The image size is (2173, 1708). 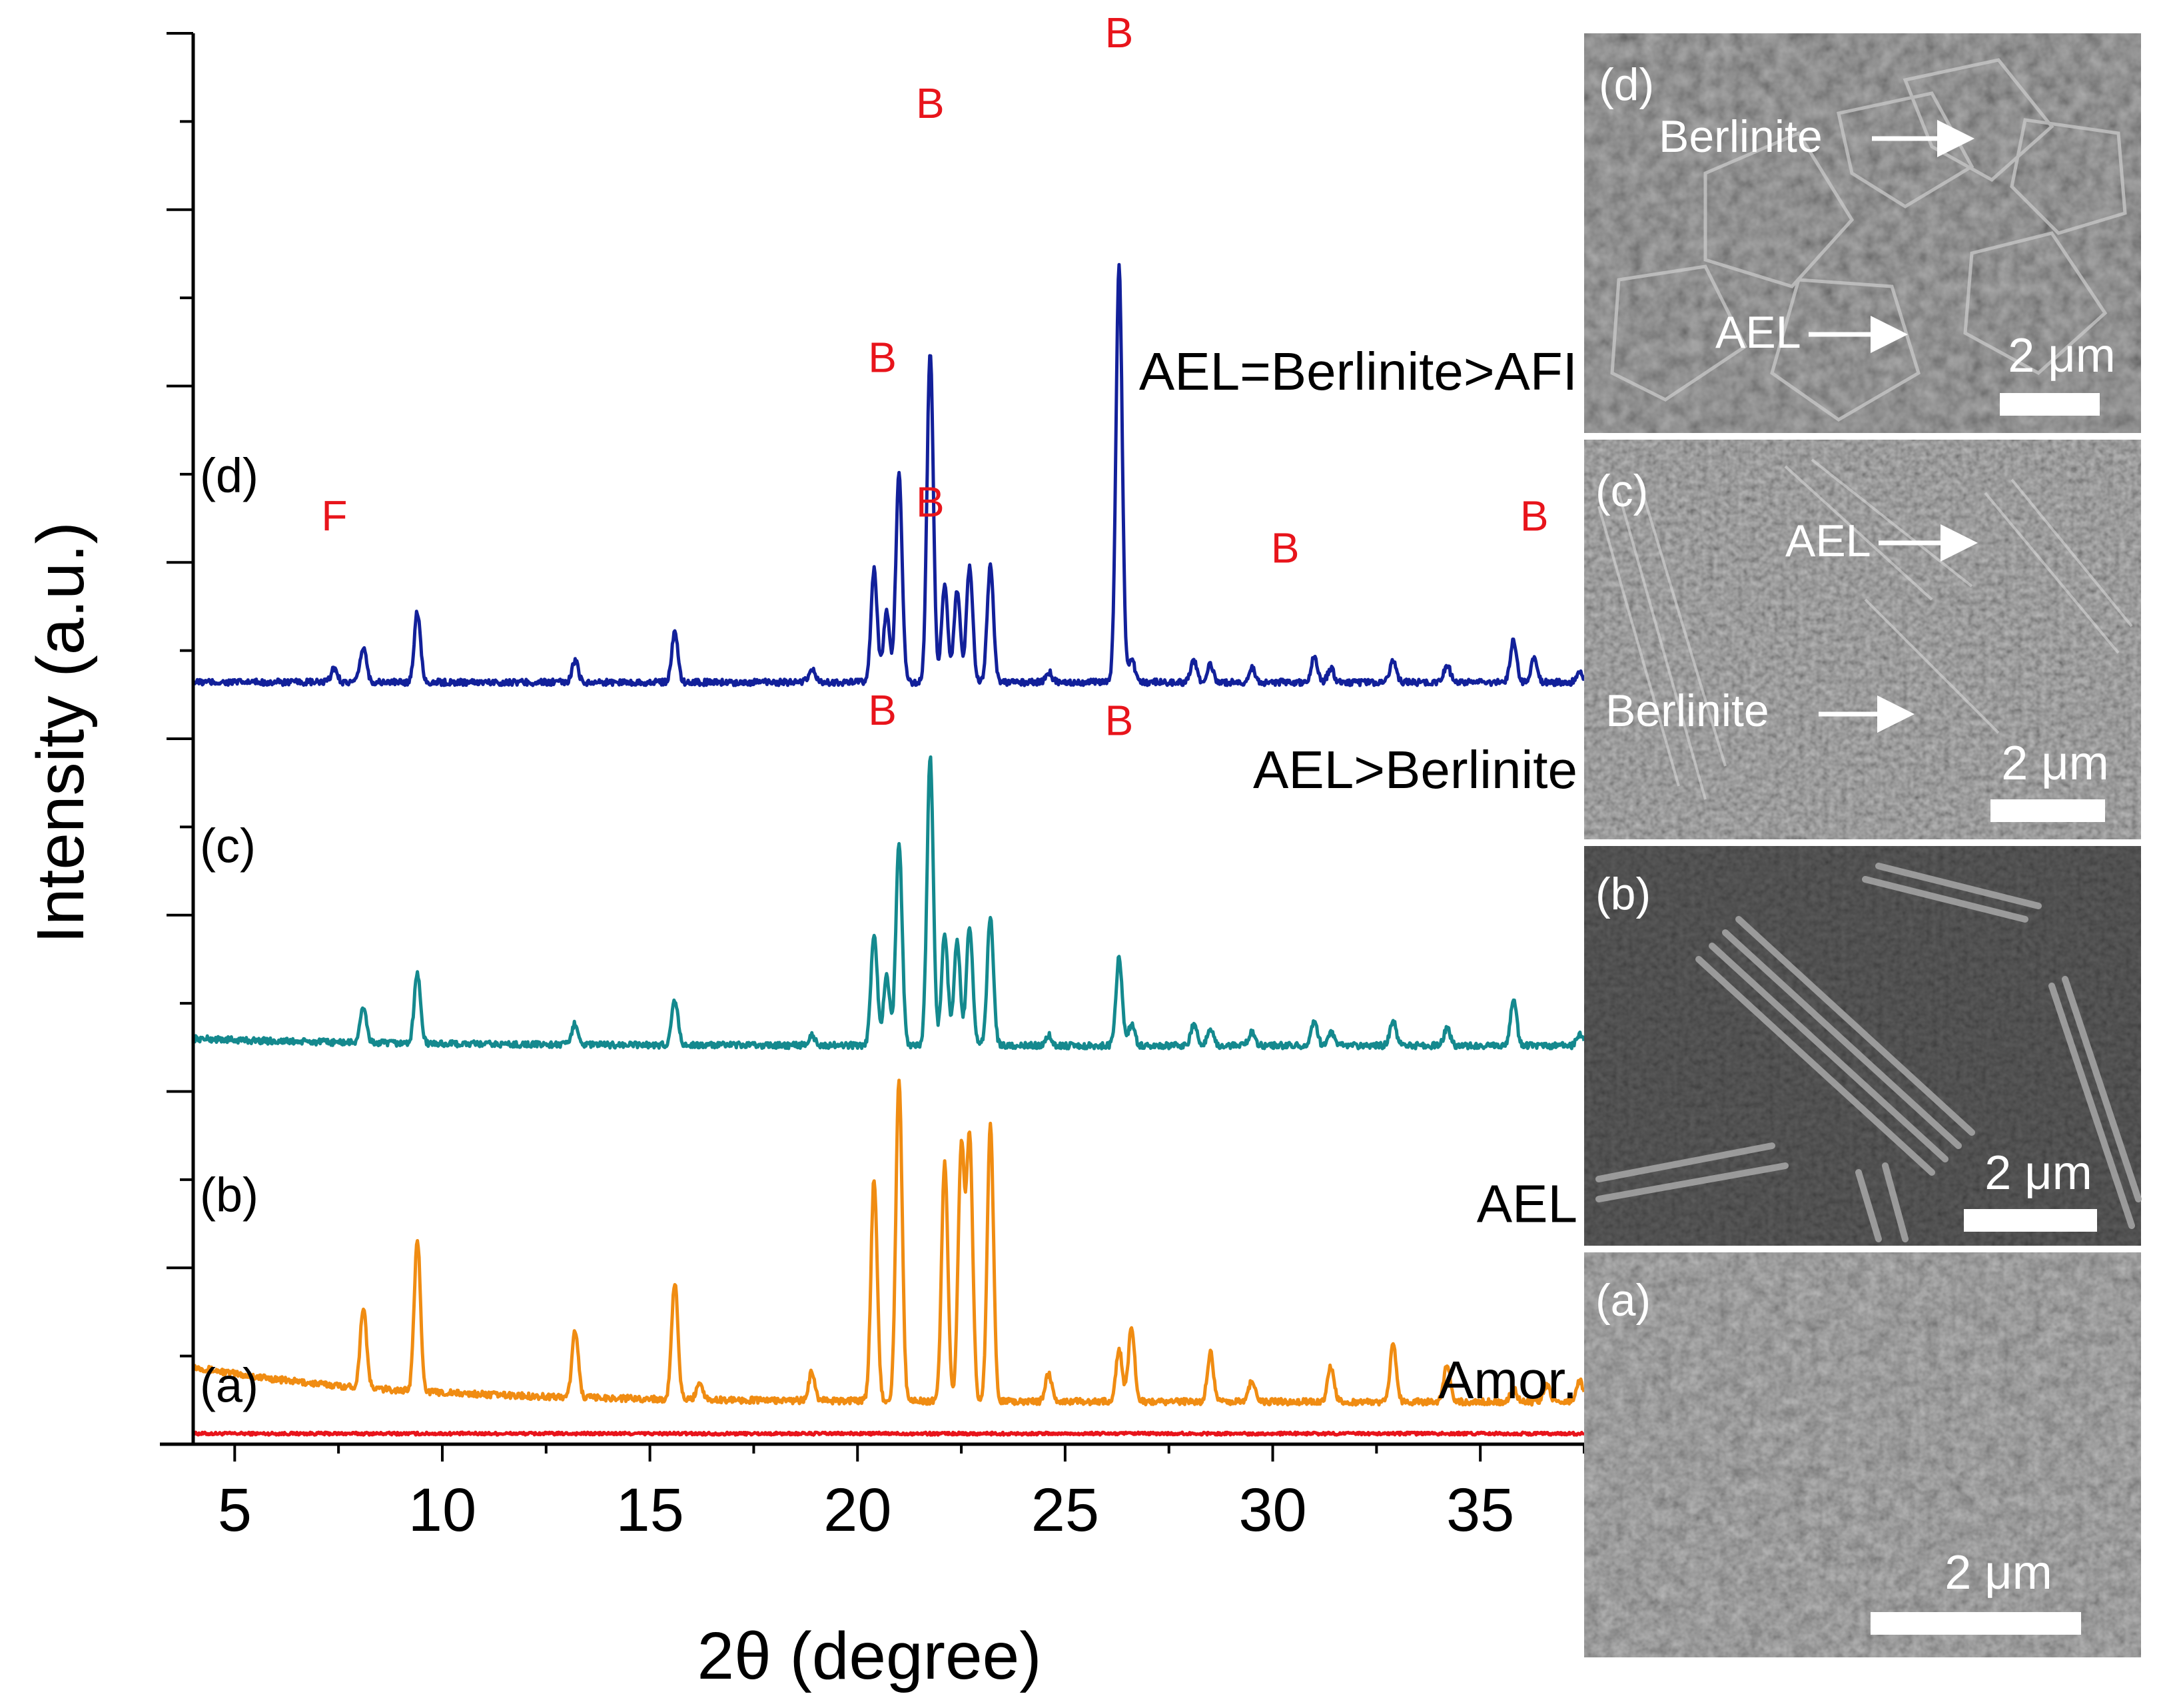 What do you see at coordinates (1623, 1300) in the screenshot?
I see `sem-a-label: (a)` at bounding box center [1623, 1300].